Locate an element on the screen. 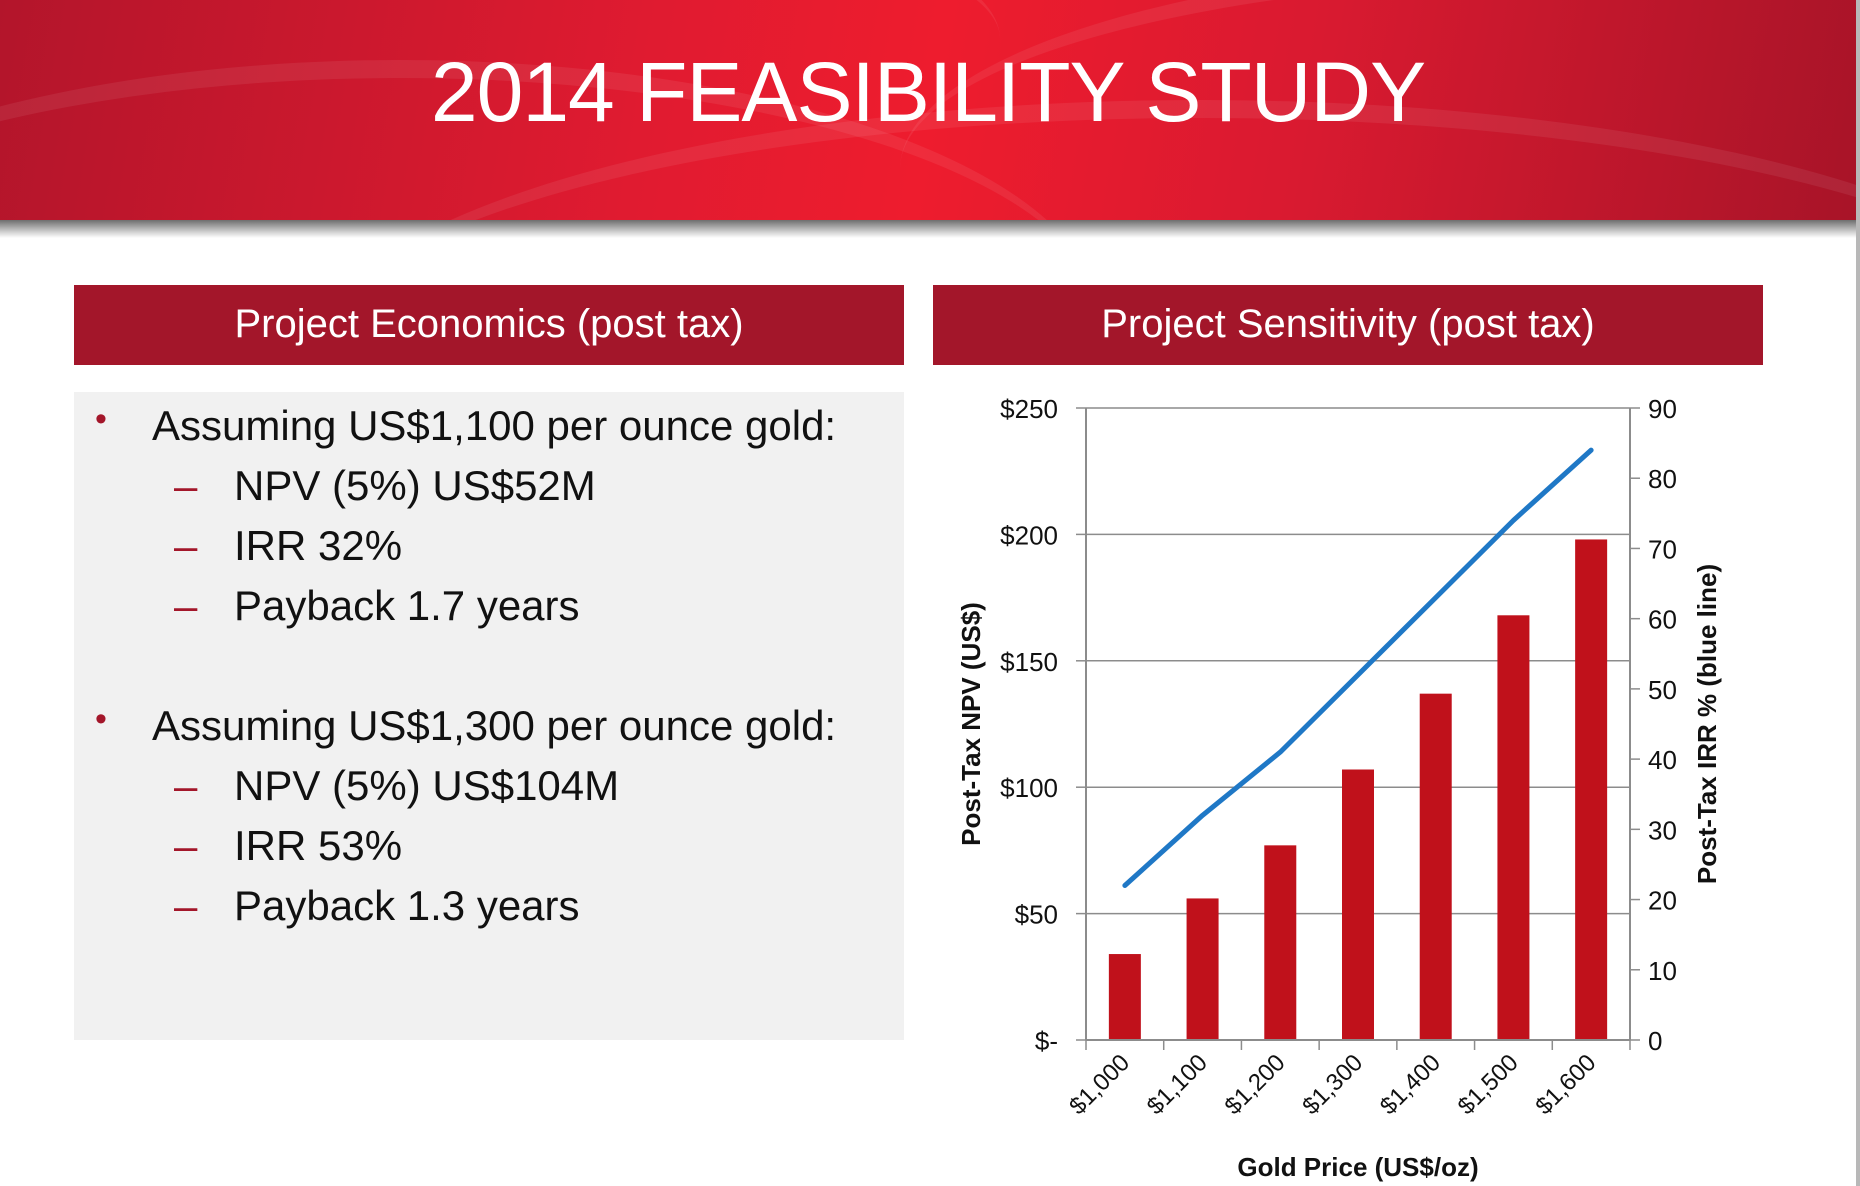 The width and height of the screenshot is (1860, 1186). slide-title: 2014 FEASIBILITY STUDY is located at coordinates (928, 92).